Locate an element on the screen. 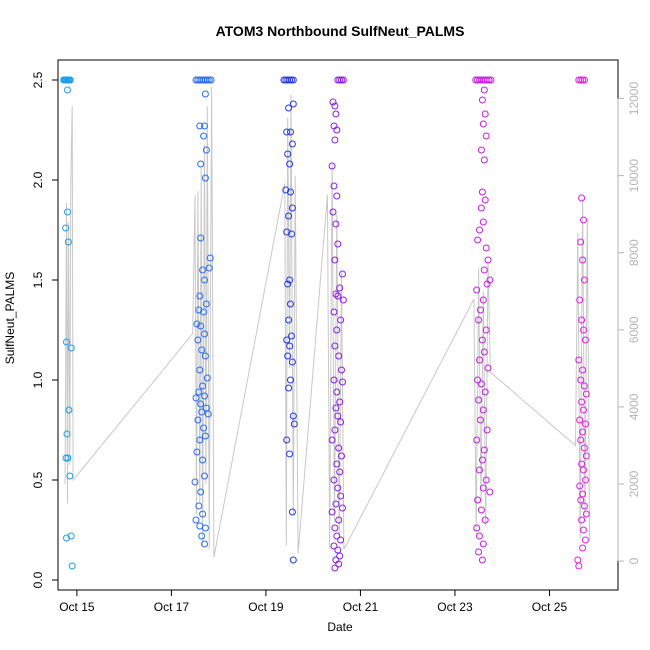 Image resolution: width=650 pixels, height=650 pixels. series-group is located at coordinates (337, 324).